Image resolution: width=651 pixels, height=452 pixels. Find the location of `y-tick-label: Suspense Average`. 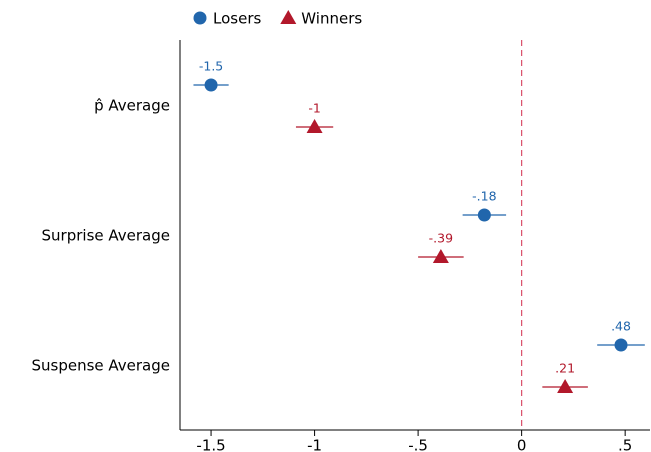

y-tick-label: Suspense Average is located at coordinates (100, 366).